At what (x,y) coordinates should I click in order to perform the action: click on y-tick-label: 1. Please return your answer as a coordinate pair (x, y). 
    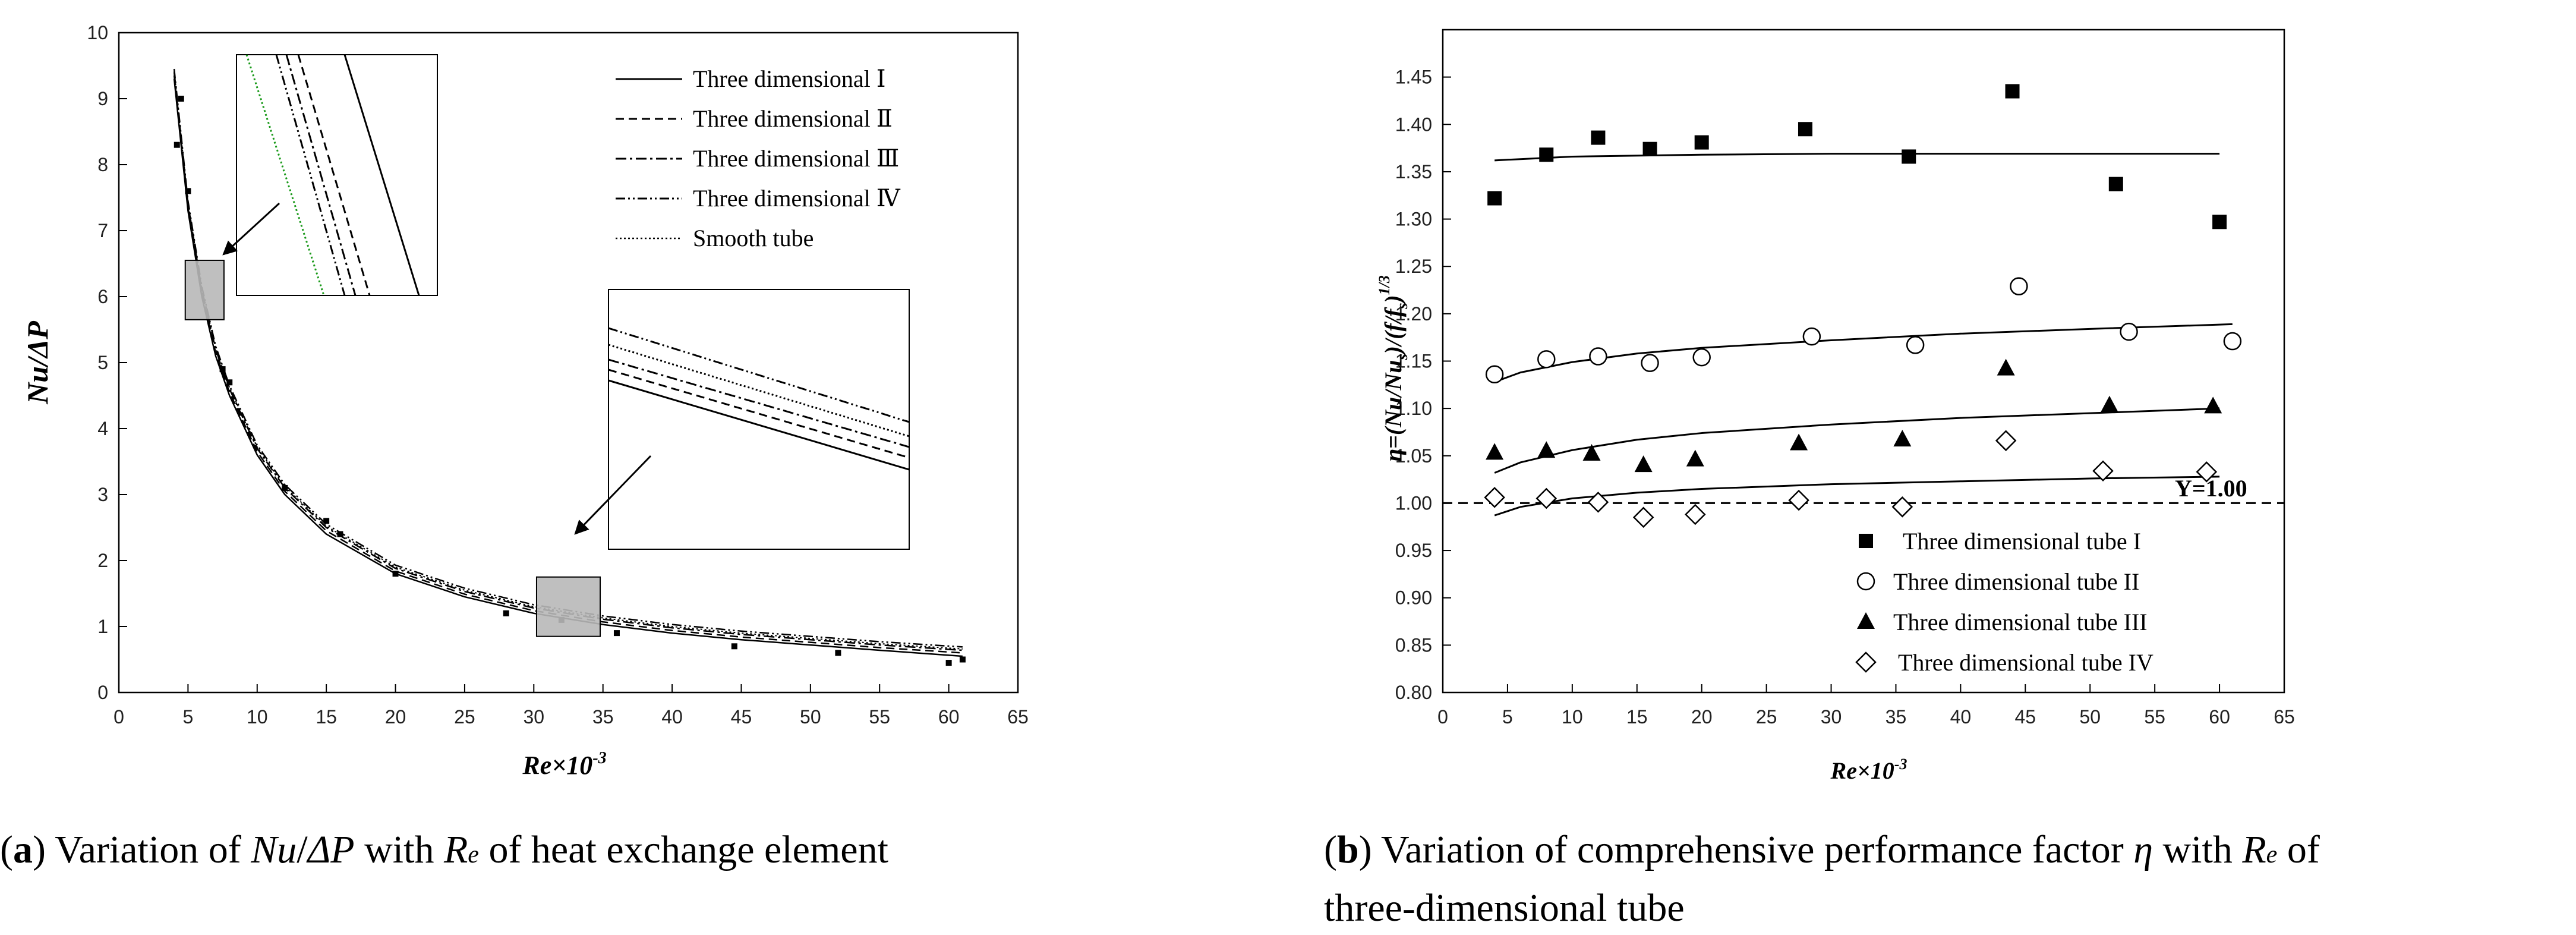
    Looking at the image, I should click on (102, 626).